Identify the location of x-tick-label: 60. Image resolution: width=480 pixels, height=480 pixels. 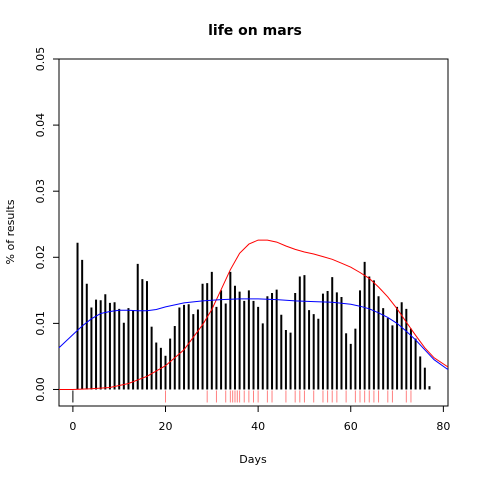
(351, 426).